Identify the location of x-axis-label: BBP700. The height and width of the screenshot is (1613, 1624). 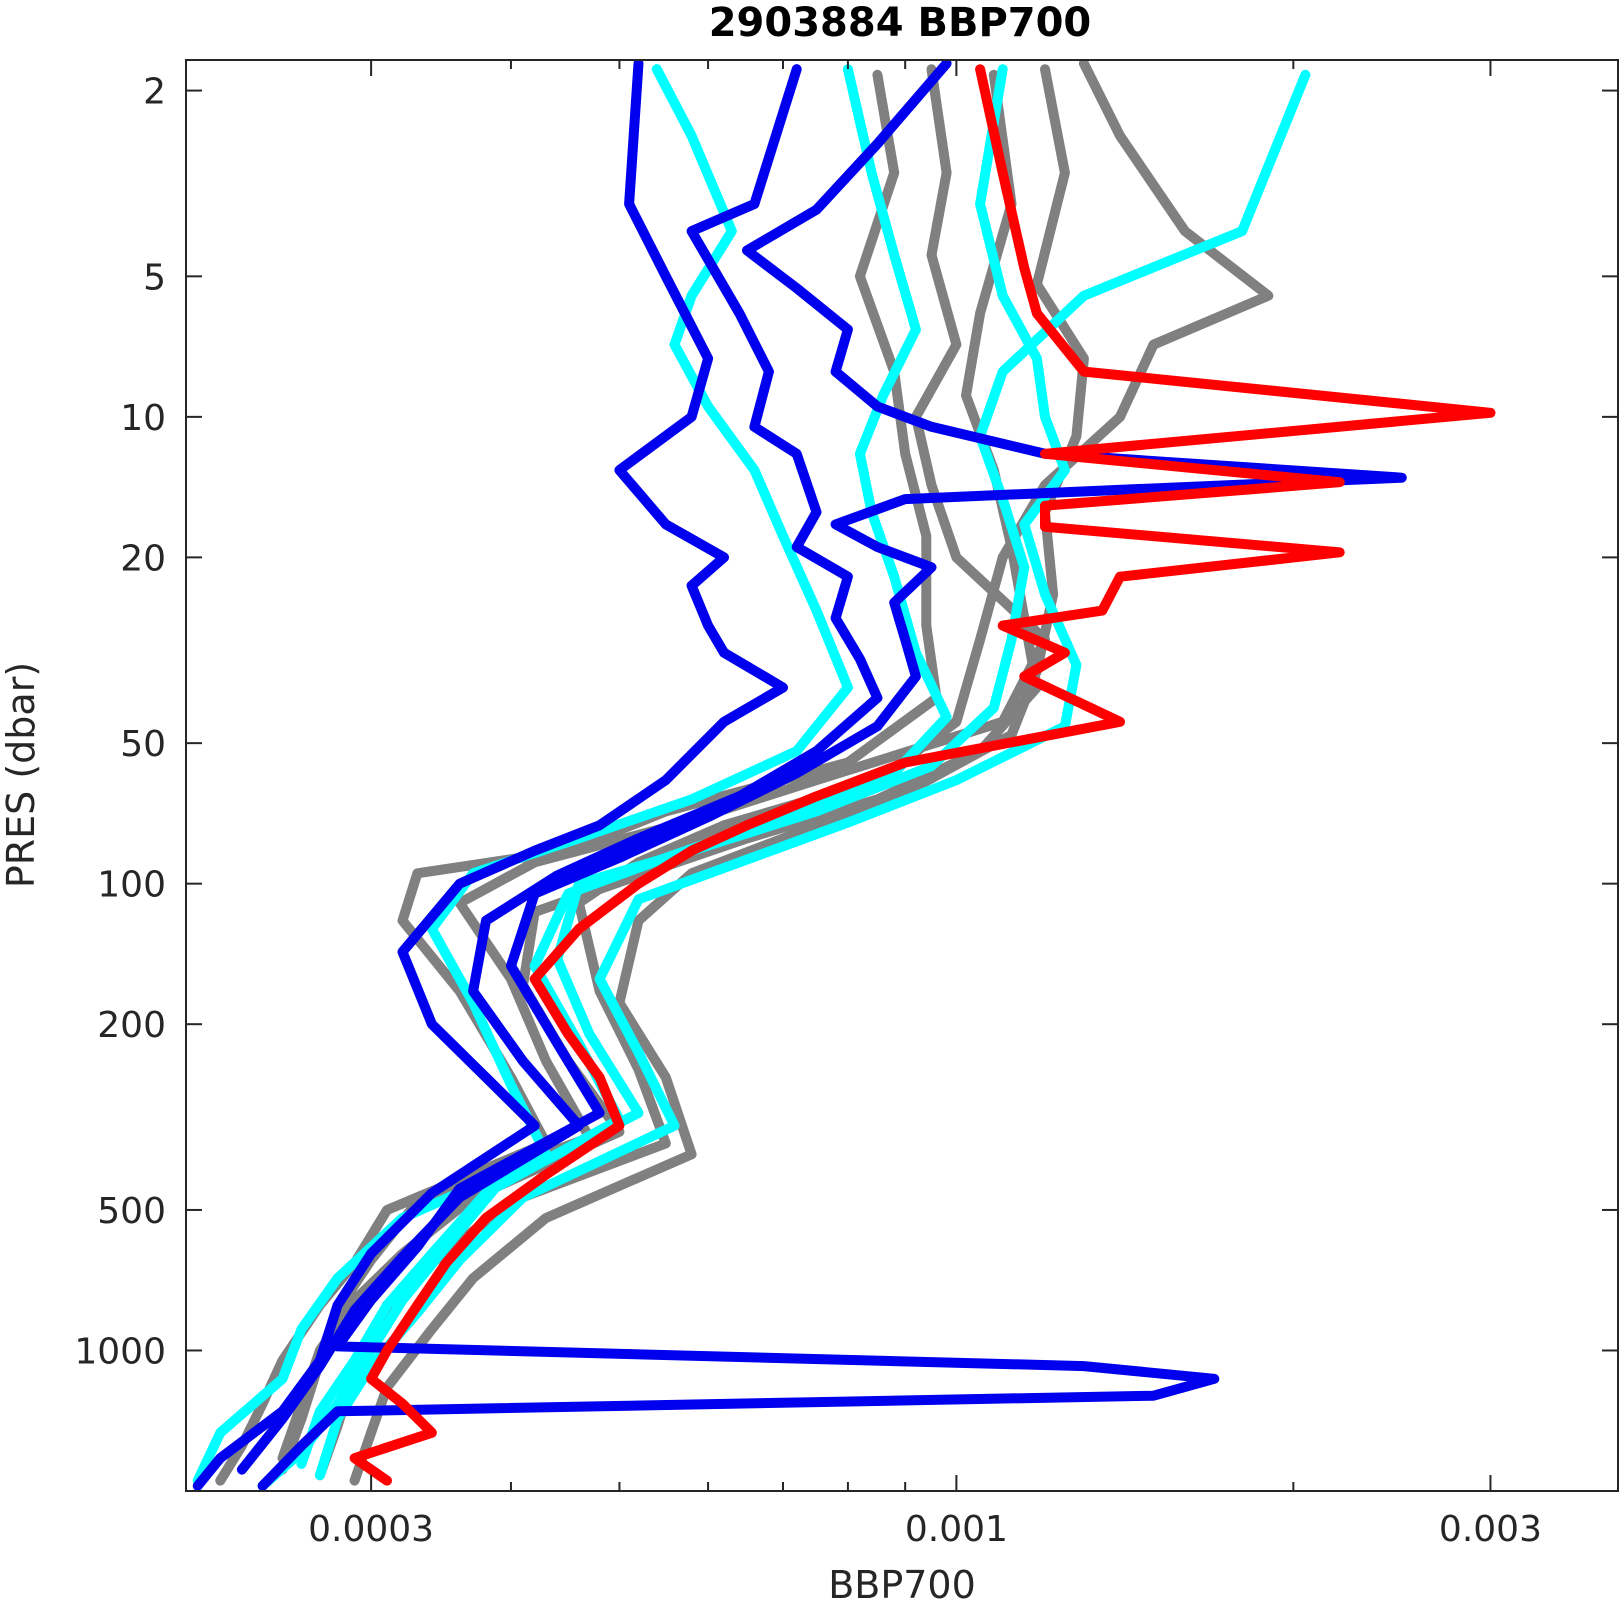
(902, 1585).